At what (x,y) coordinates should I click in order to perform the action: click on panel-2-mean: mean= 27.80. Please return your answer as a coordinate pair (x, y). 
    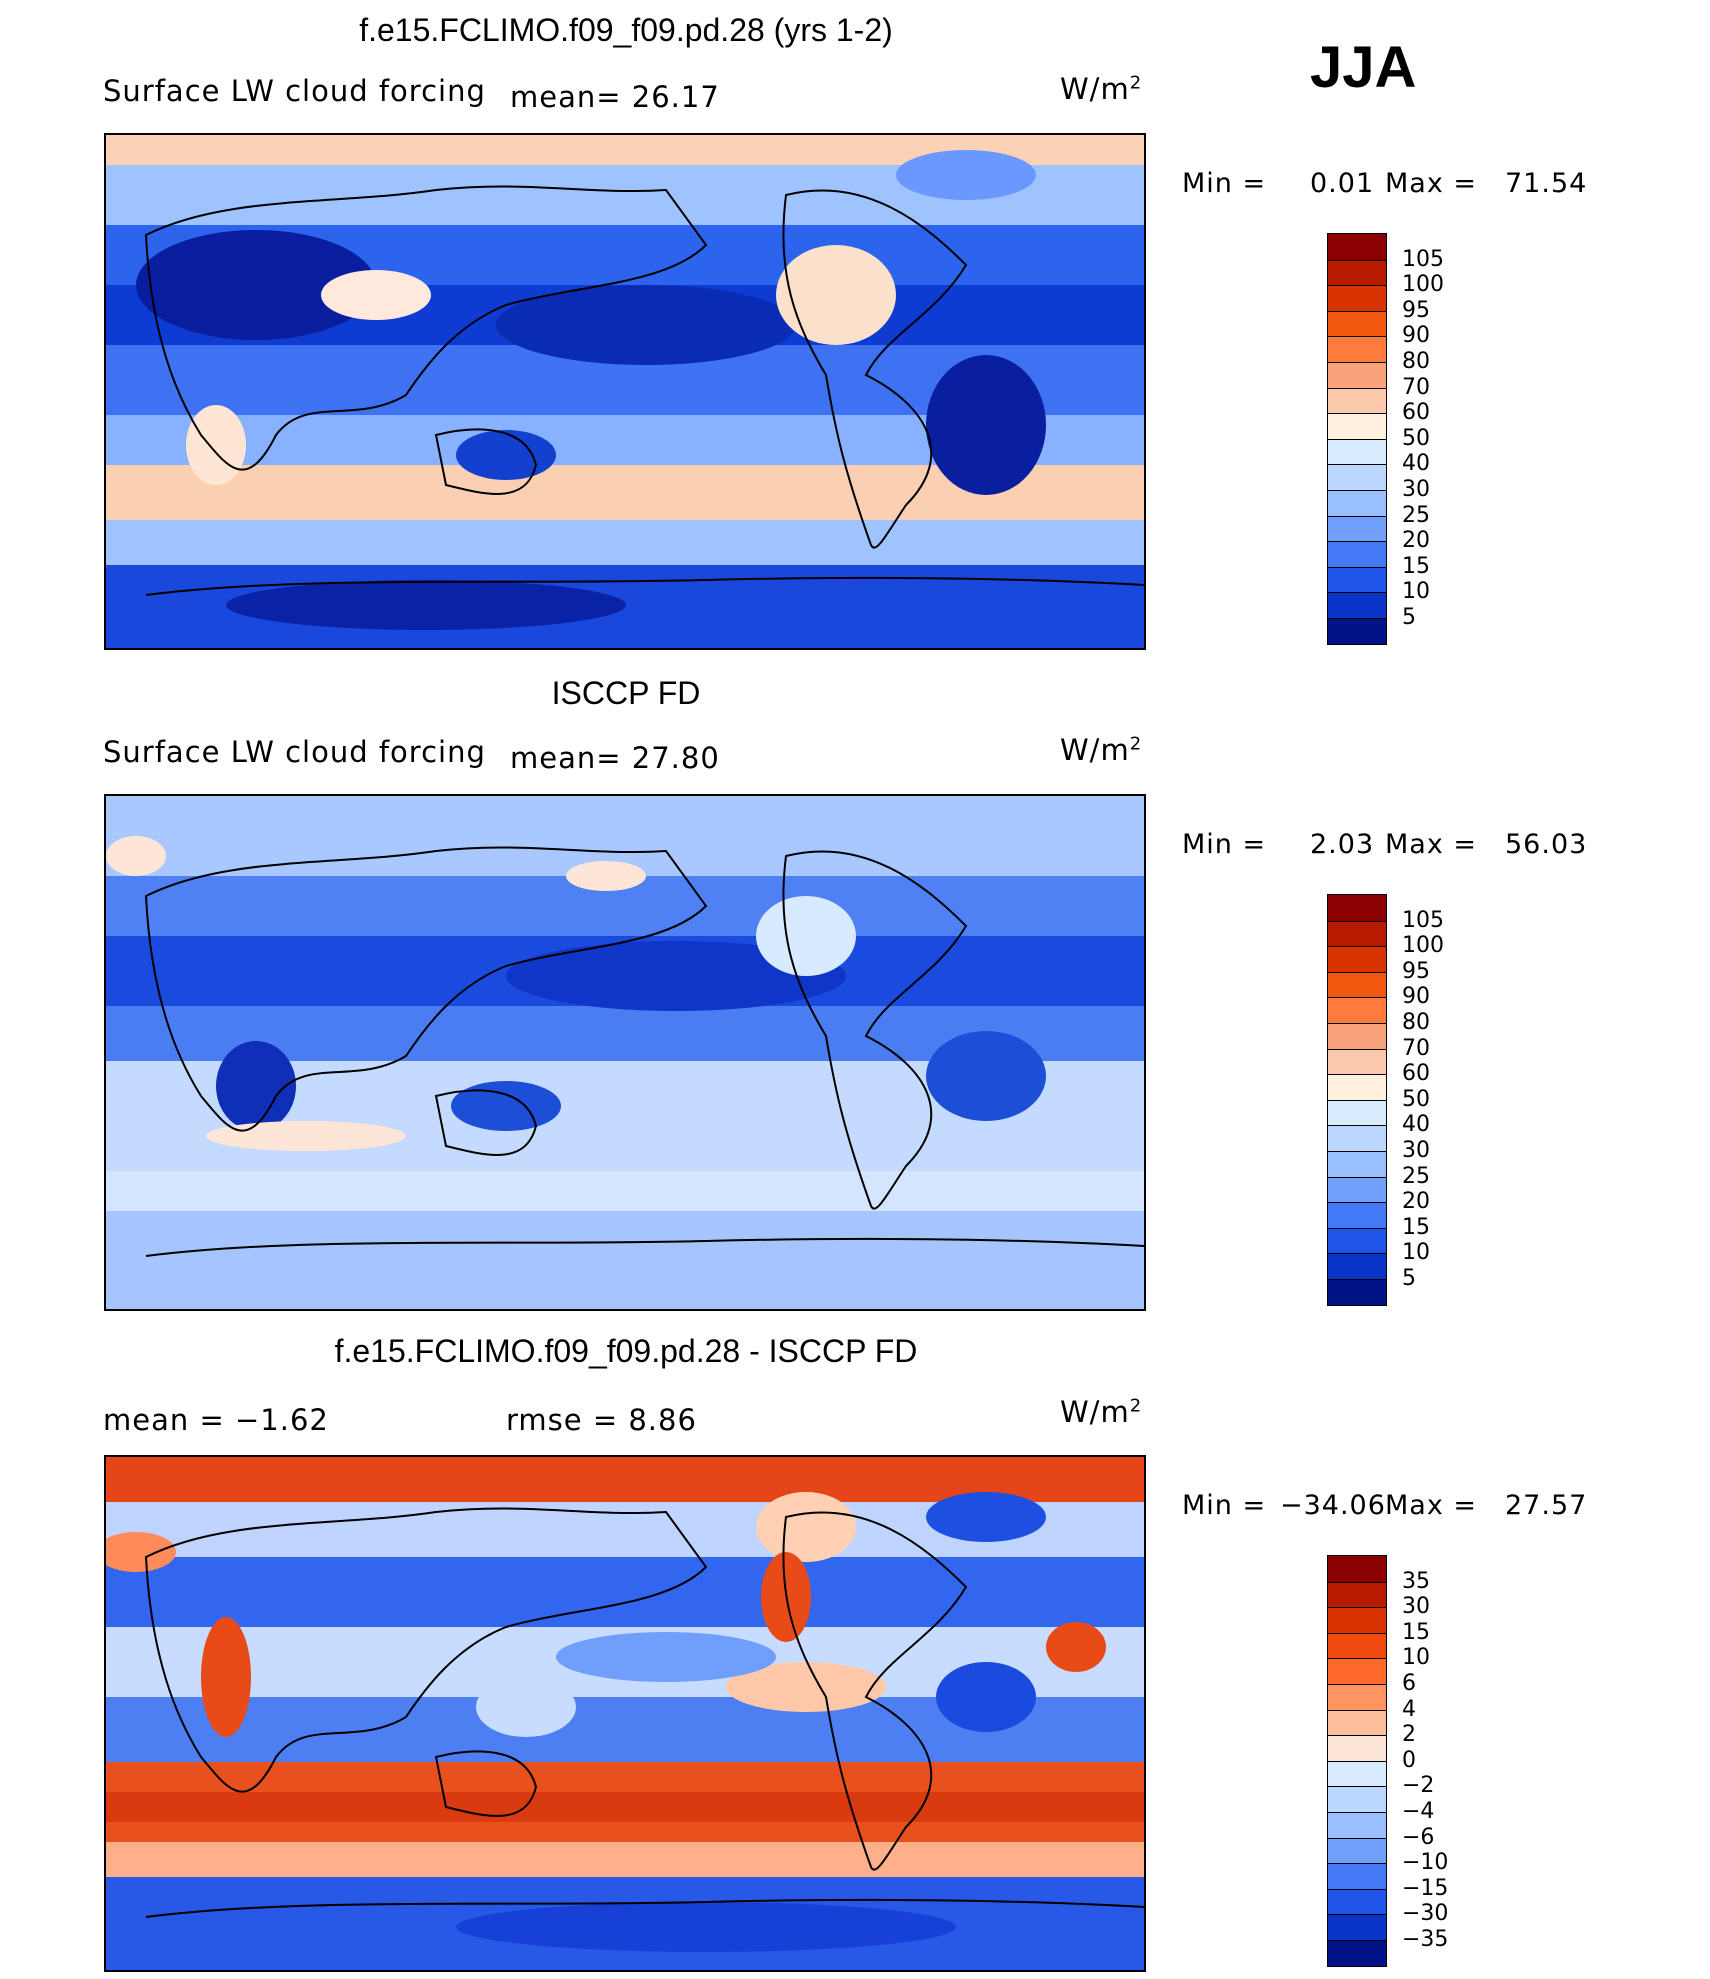
    Looking at the image, I should click on (615, 758).